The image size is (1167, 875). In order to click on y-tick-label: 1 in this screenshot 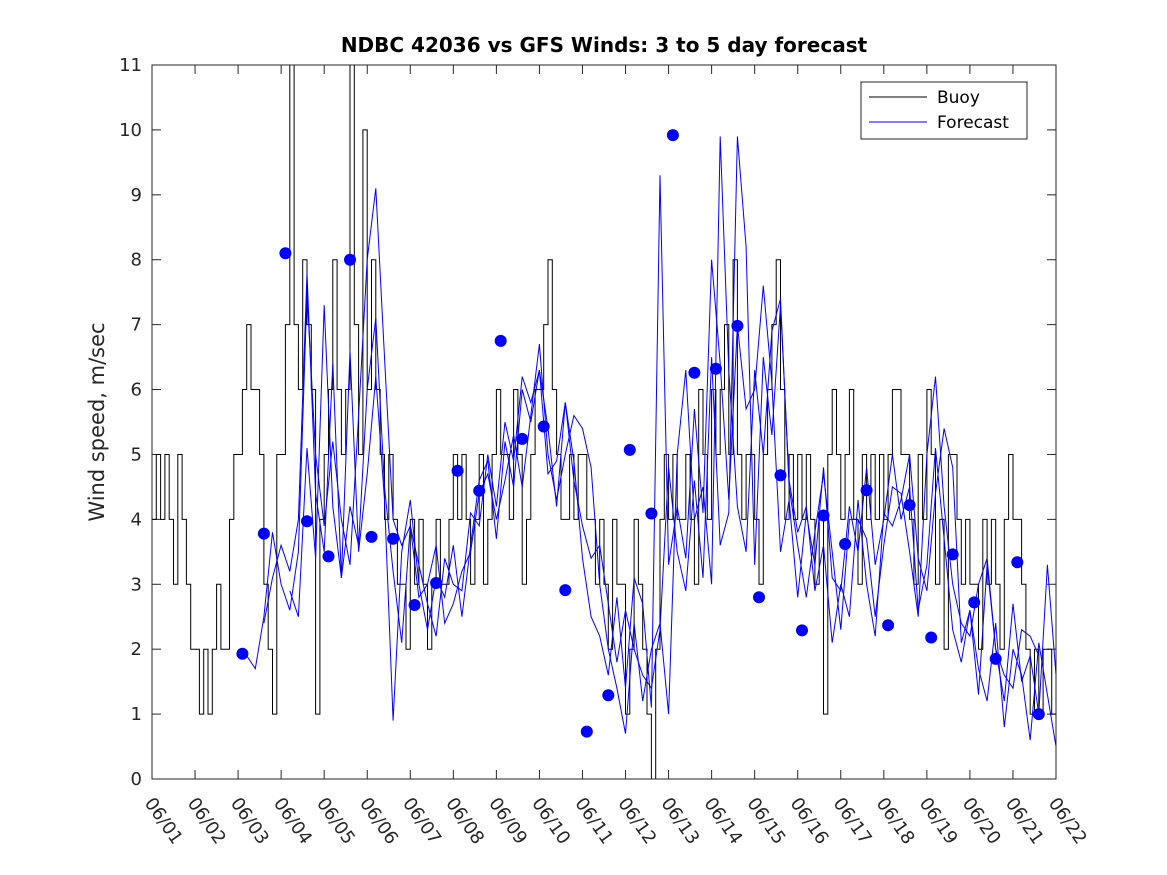, I will do `click(136, 714)`.